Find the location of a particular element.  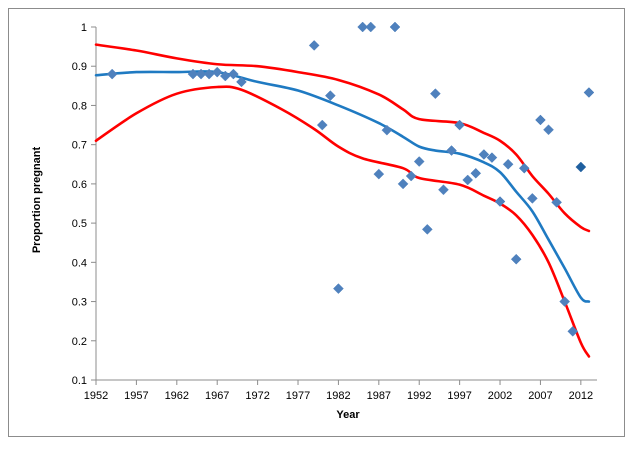

x-tick-label: 1952 is located at coordinates (96, 396).